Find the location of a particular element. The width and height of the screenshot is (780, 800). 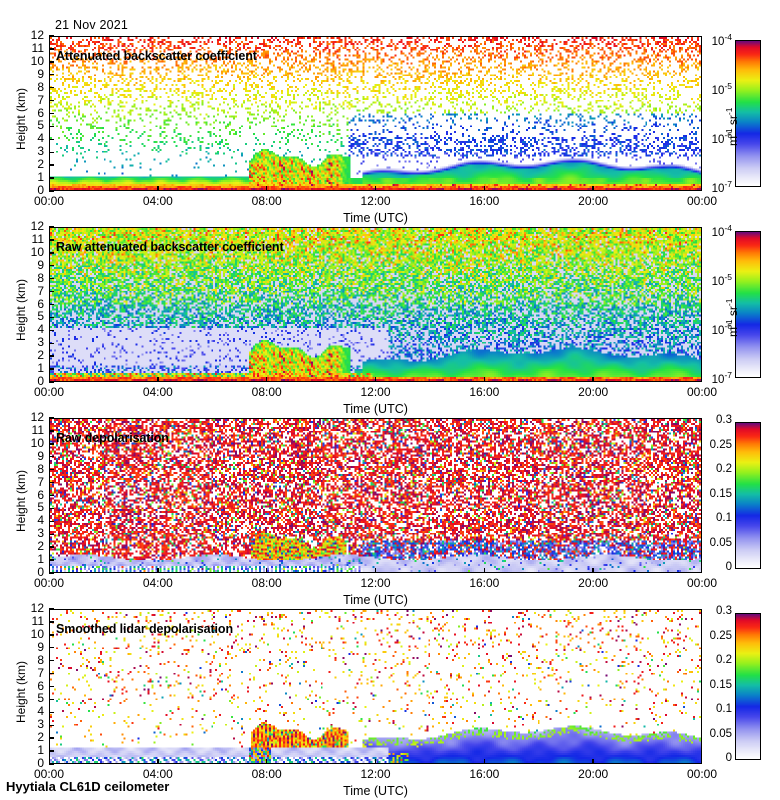

y-tick-label: 2 is located at coordinates (40, 546).